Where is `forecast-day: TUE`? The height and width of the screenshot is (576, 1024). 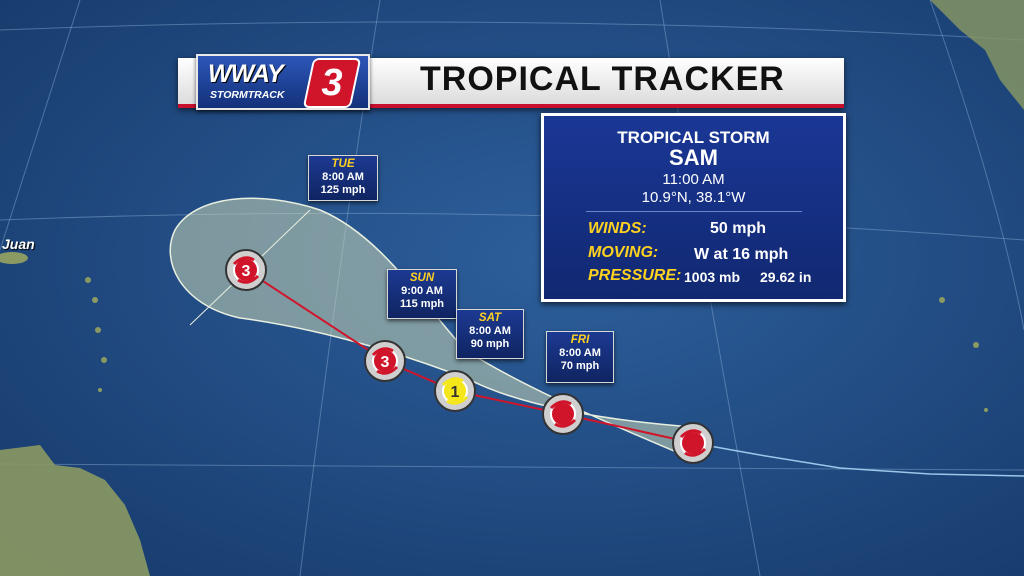 forecast-day: TUE is located at coordinates (343, 164).